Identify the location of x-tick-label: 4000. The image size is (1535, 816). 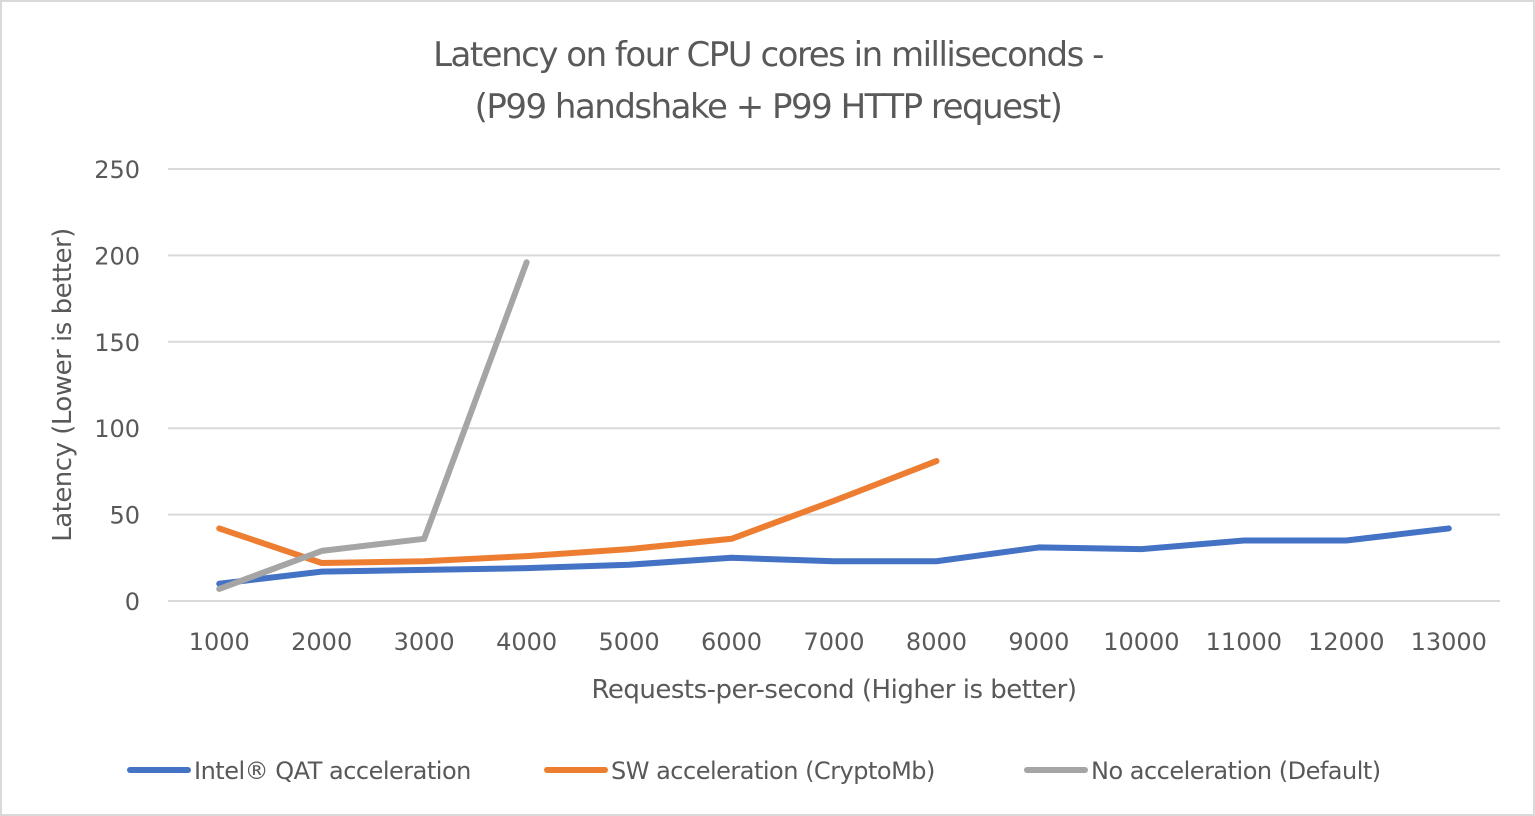
(526, 642).